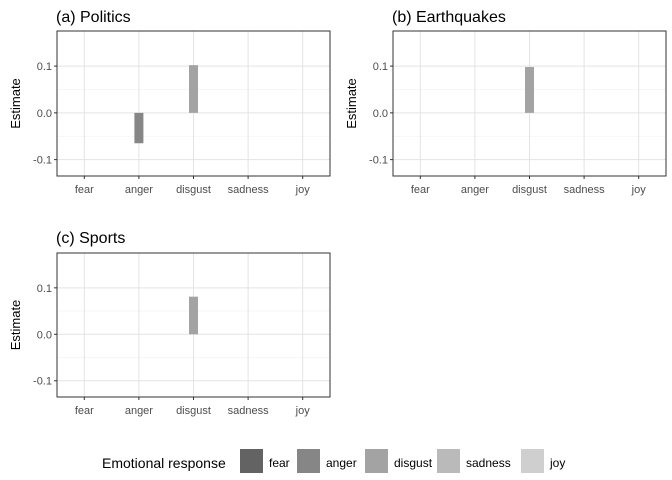  What do you see at coordinates (139, 128) in the screenshot?
I see `bar-anger` at bounding box center [139, 128].